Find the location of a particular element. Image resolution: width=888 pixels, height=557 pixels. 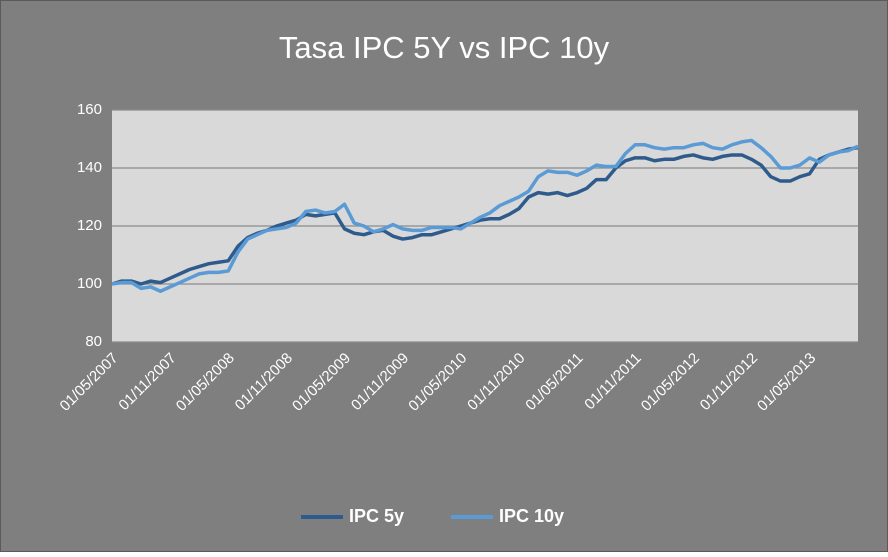

y-tick-label: 140 is located at coordinates (89, 167).